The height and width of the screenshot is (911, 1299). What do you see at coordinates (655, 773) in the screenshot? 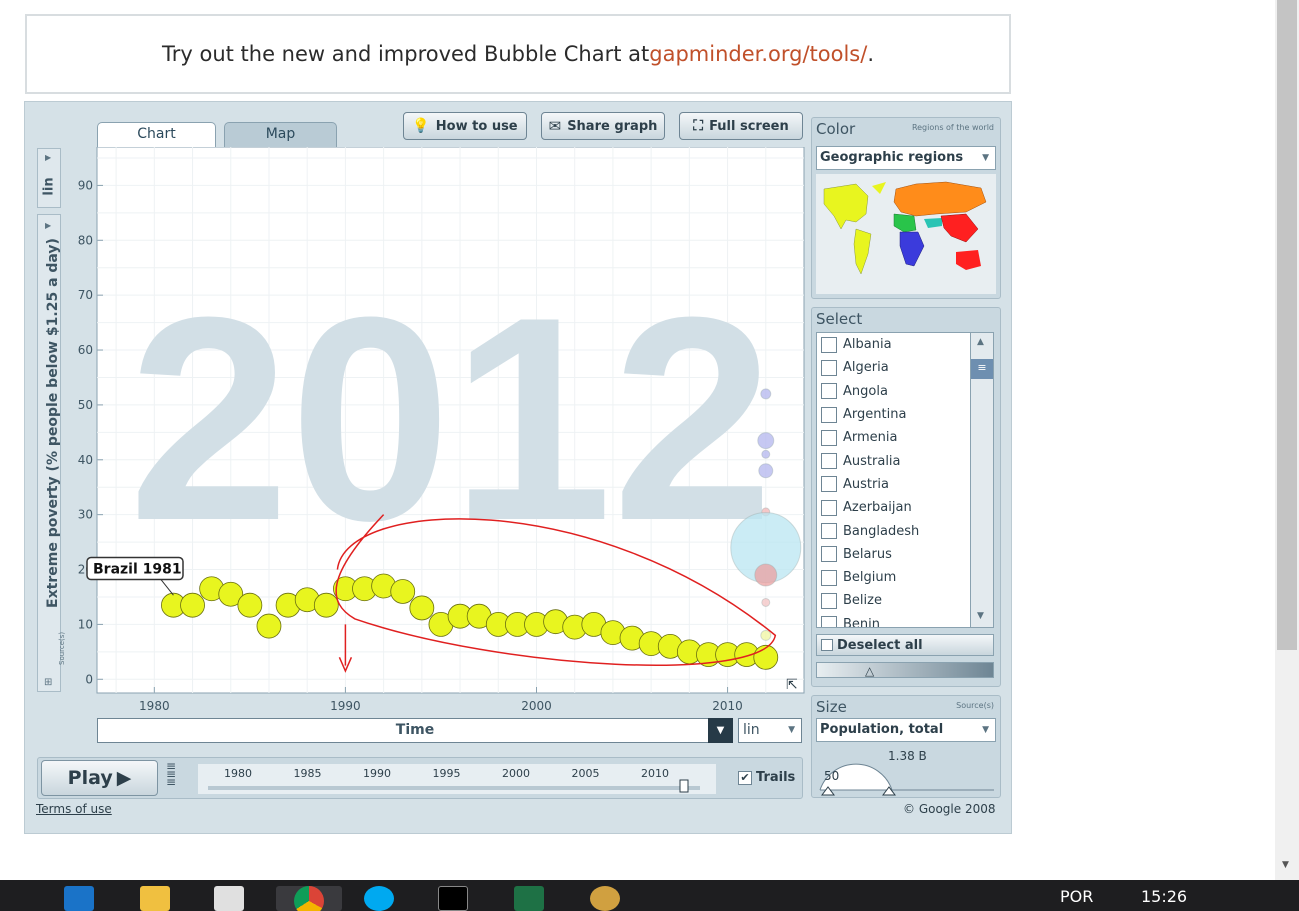
I see `slider-year-label: 2010` at bounding box center [655, 773].